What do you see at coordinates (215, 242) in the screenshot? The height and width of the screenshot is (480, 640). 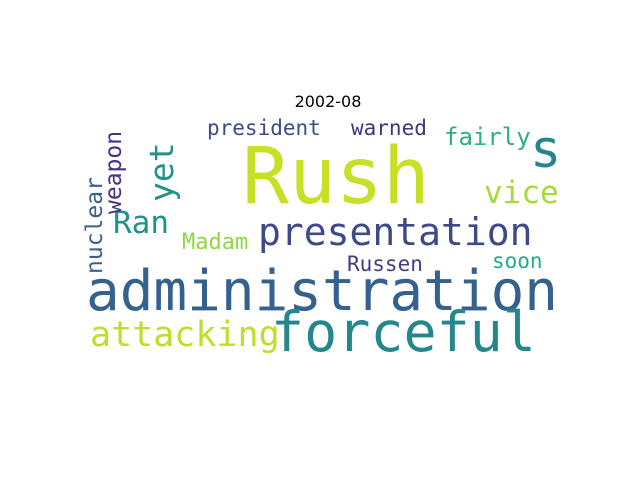 I see `word-madam: Madam` at bounding box center [215, 242].